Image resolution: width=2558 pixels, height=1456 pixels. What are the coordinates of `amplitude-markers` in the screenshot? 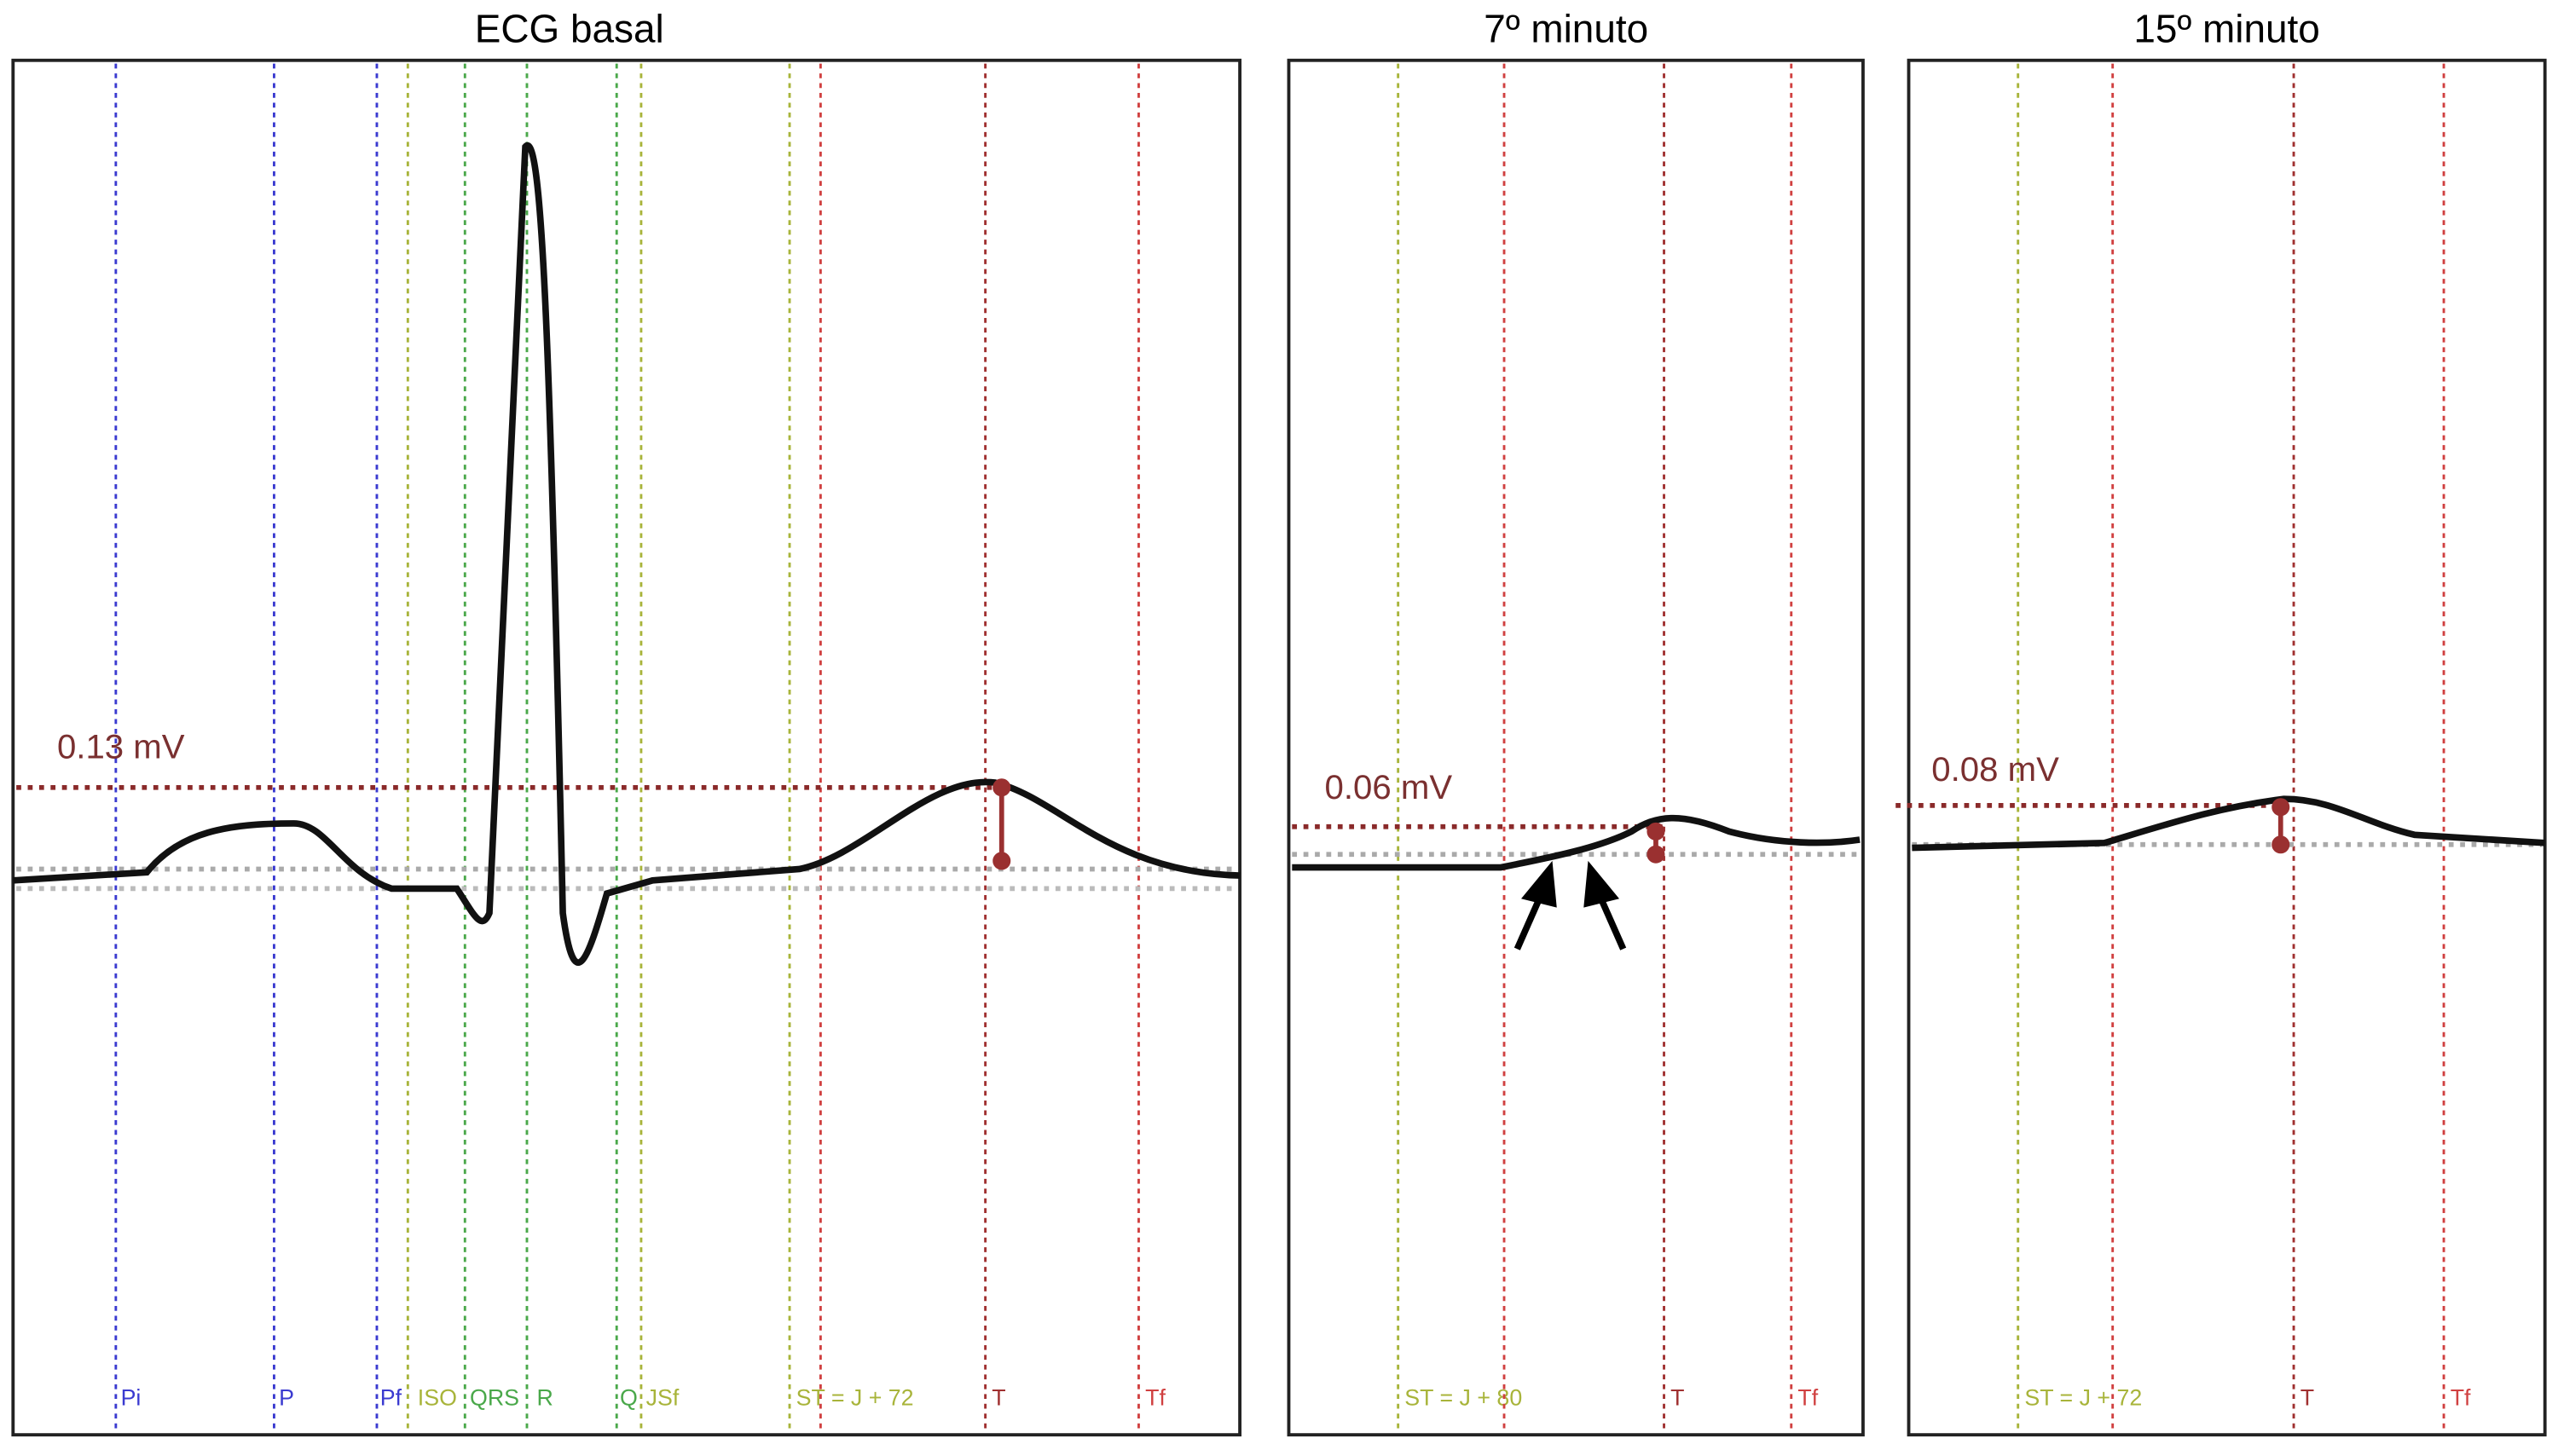 It's located at (1642, 824).